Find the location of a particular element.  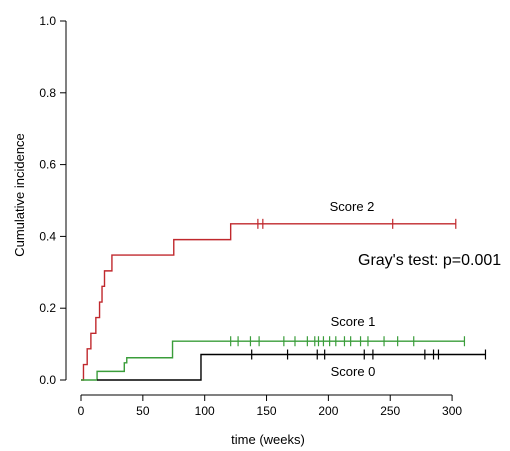

series-label-score-1: Score 1 is located at coordinates (353, 321).